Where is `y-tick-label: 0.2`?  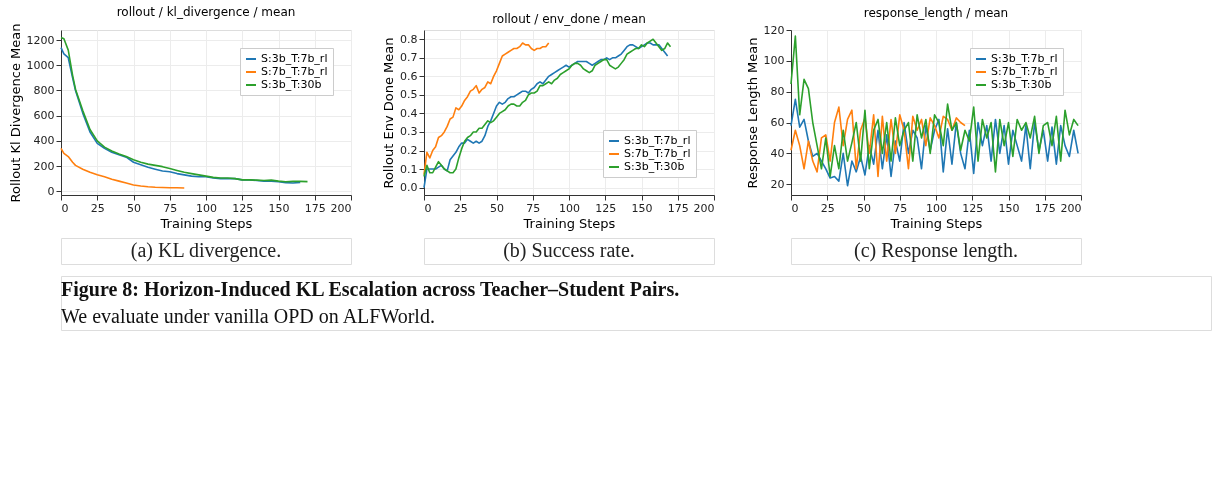
y-tick-label: 0.2 is located at coordinates (409, 151).